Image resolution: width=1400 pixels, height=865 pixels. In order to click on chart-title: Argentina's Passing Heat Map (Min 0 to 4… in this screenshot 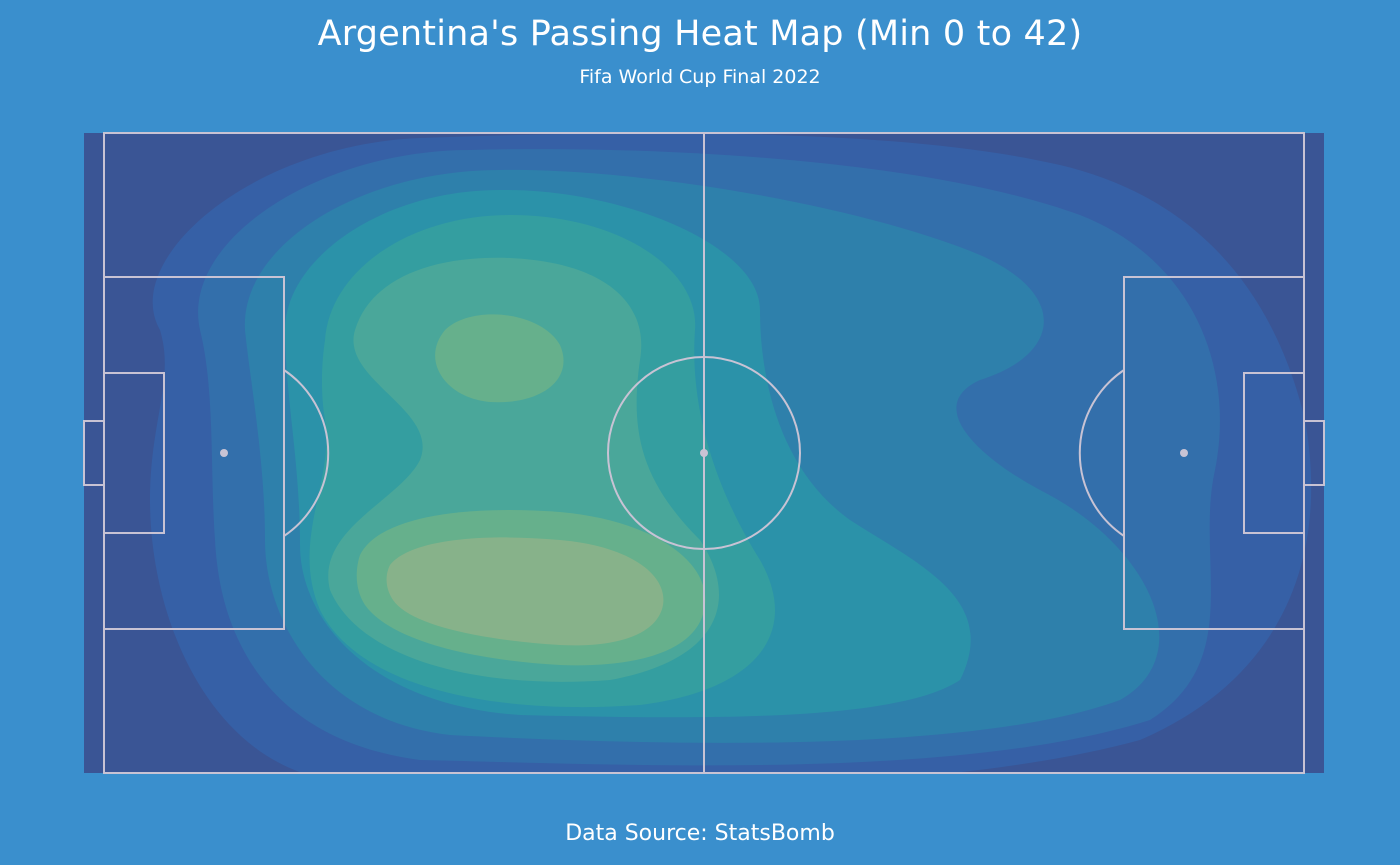, I will do `click(700, 34)`.